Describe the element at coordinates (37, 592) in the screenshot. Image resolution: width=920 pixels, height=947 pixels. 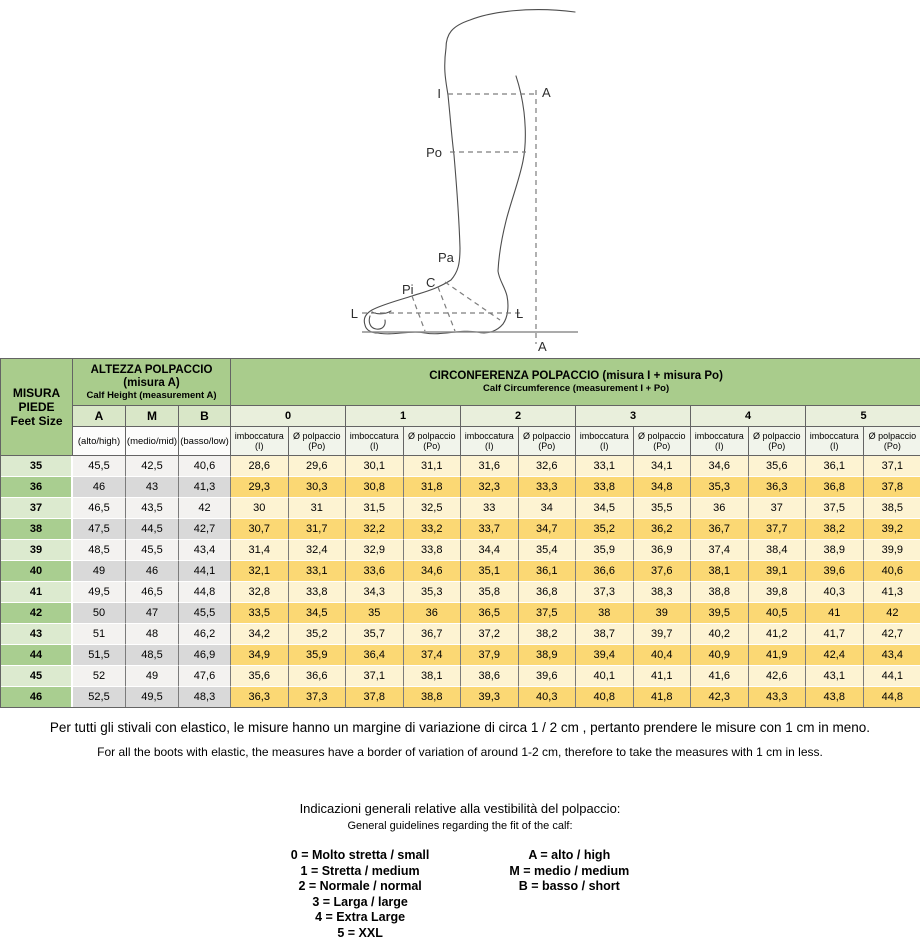
I see `feet-size-cell: 41` at that location.